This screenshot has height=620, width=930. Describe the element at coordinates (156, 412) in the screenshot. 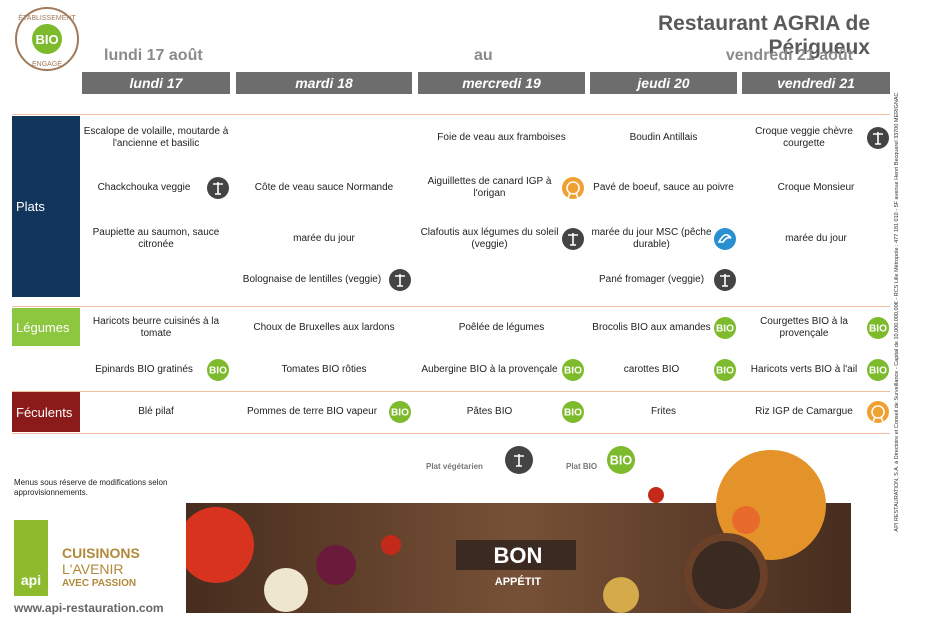

I see `menu-cell: Blé pilaf` at that location.